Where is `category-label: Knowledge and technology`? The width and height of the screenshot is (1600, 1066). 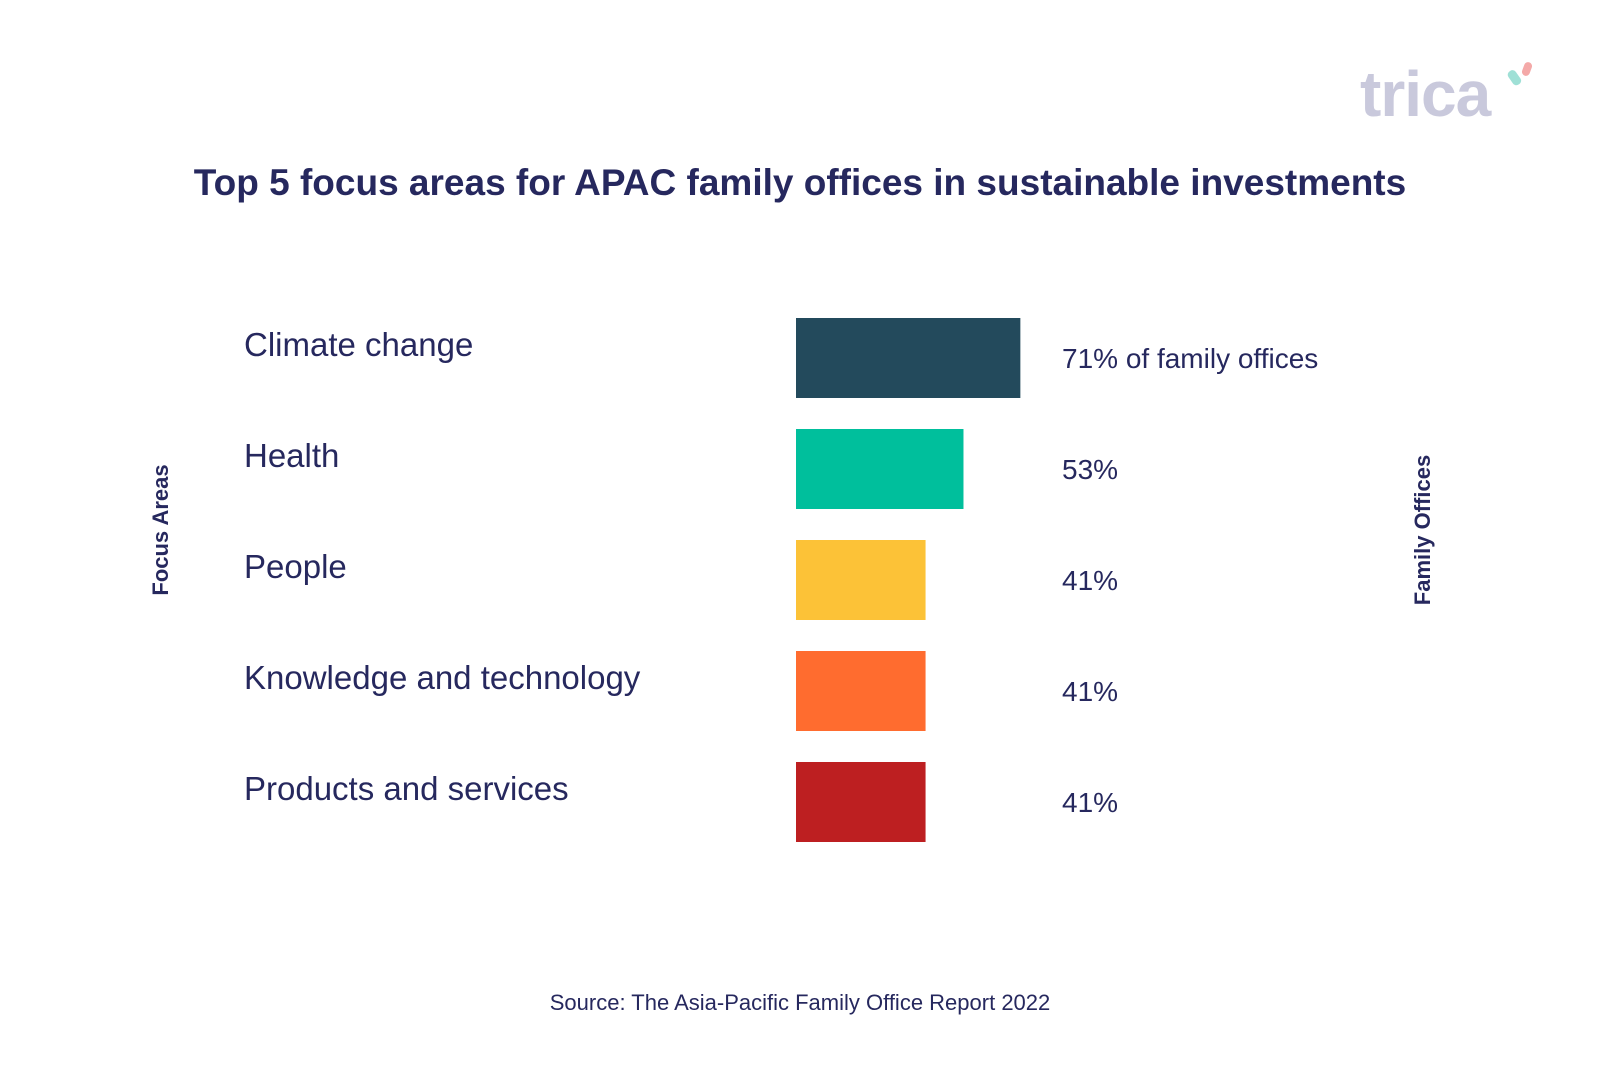 category-label: Knowledge and technology is located at coordinates (442, 677).